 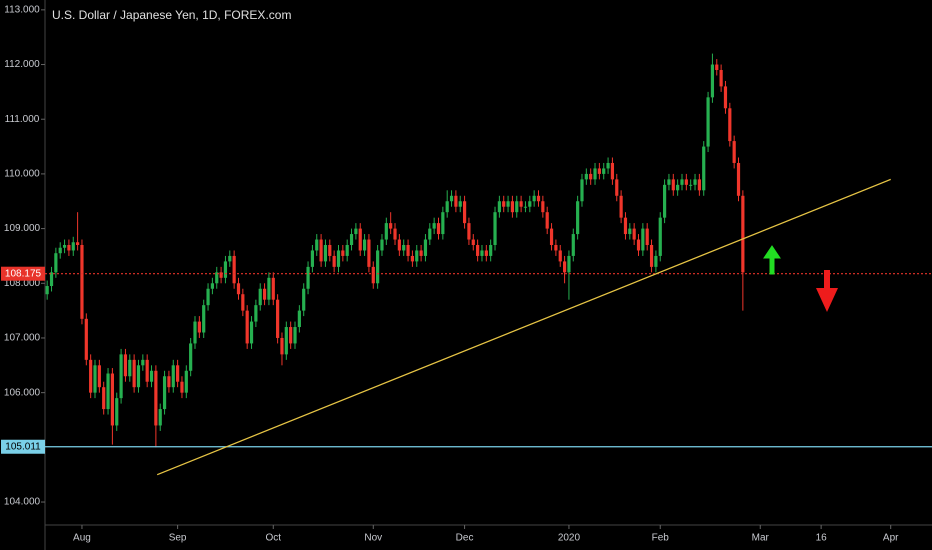 What do you see at coordinates (891, 538) in the screenshot?
I see `x-tick-label: Apr` at bounding box center [891, 538].